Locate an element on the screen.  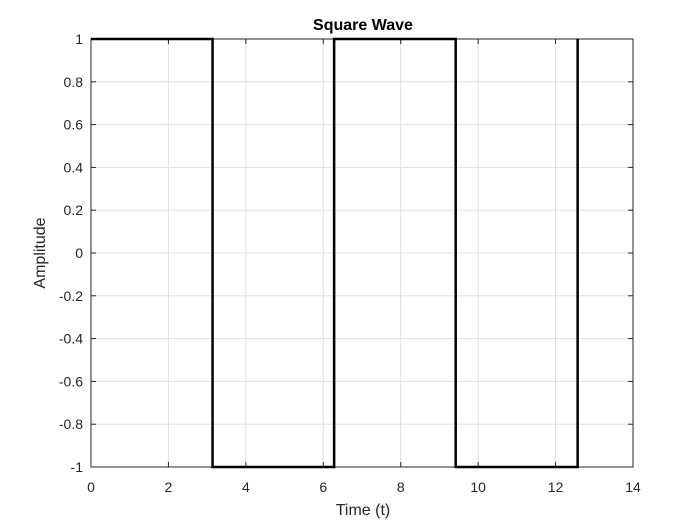
x-tick-label: 2 is located at coordinates (169, 487).